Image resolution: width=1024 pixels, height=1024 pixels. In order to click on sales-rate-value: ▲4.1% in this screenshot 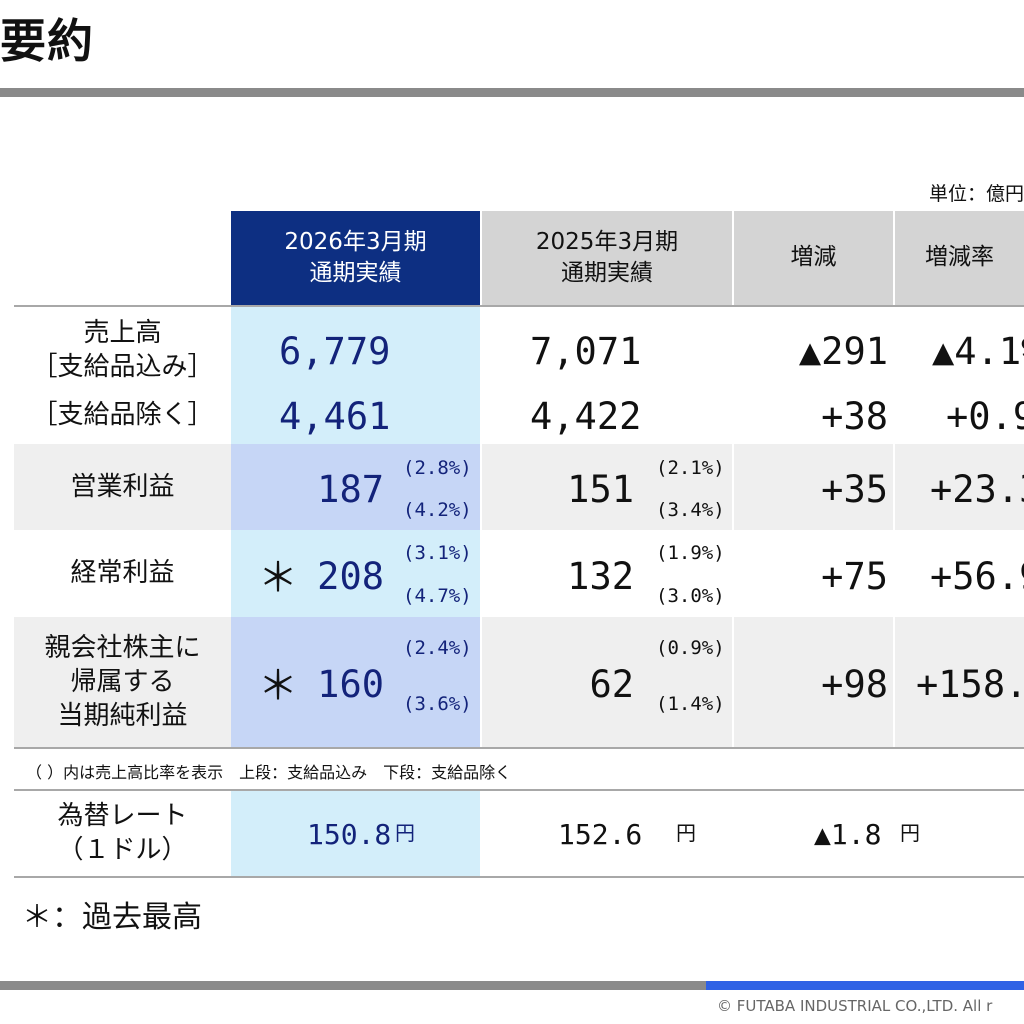, I will do `click(978, 351)`.